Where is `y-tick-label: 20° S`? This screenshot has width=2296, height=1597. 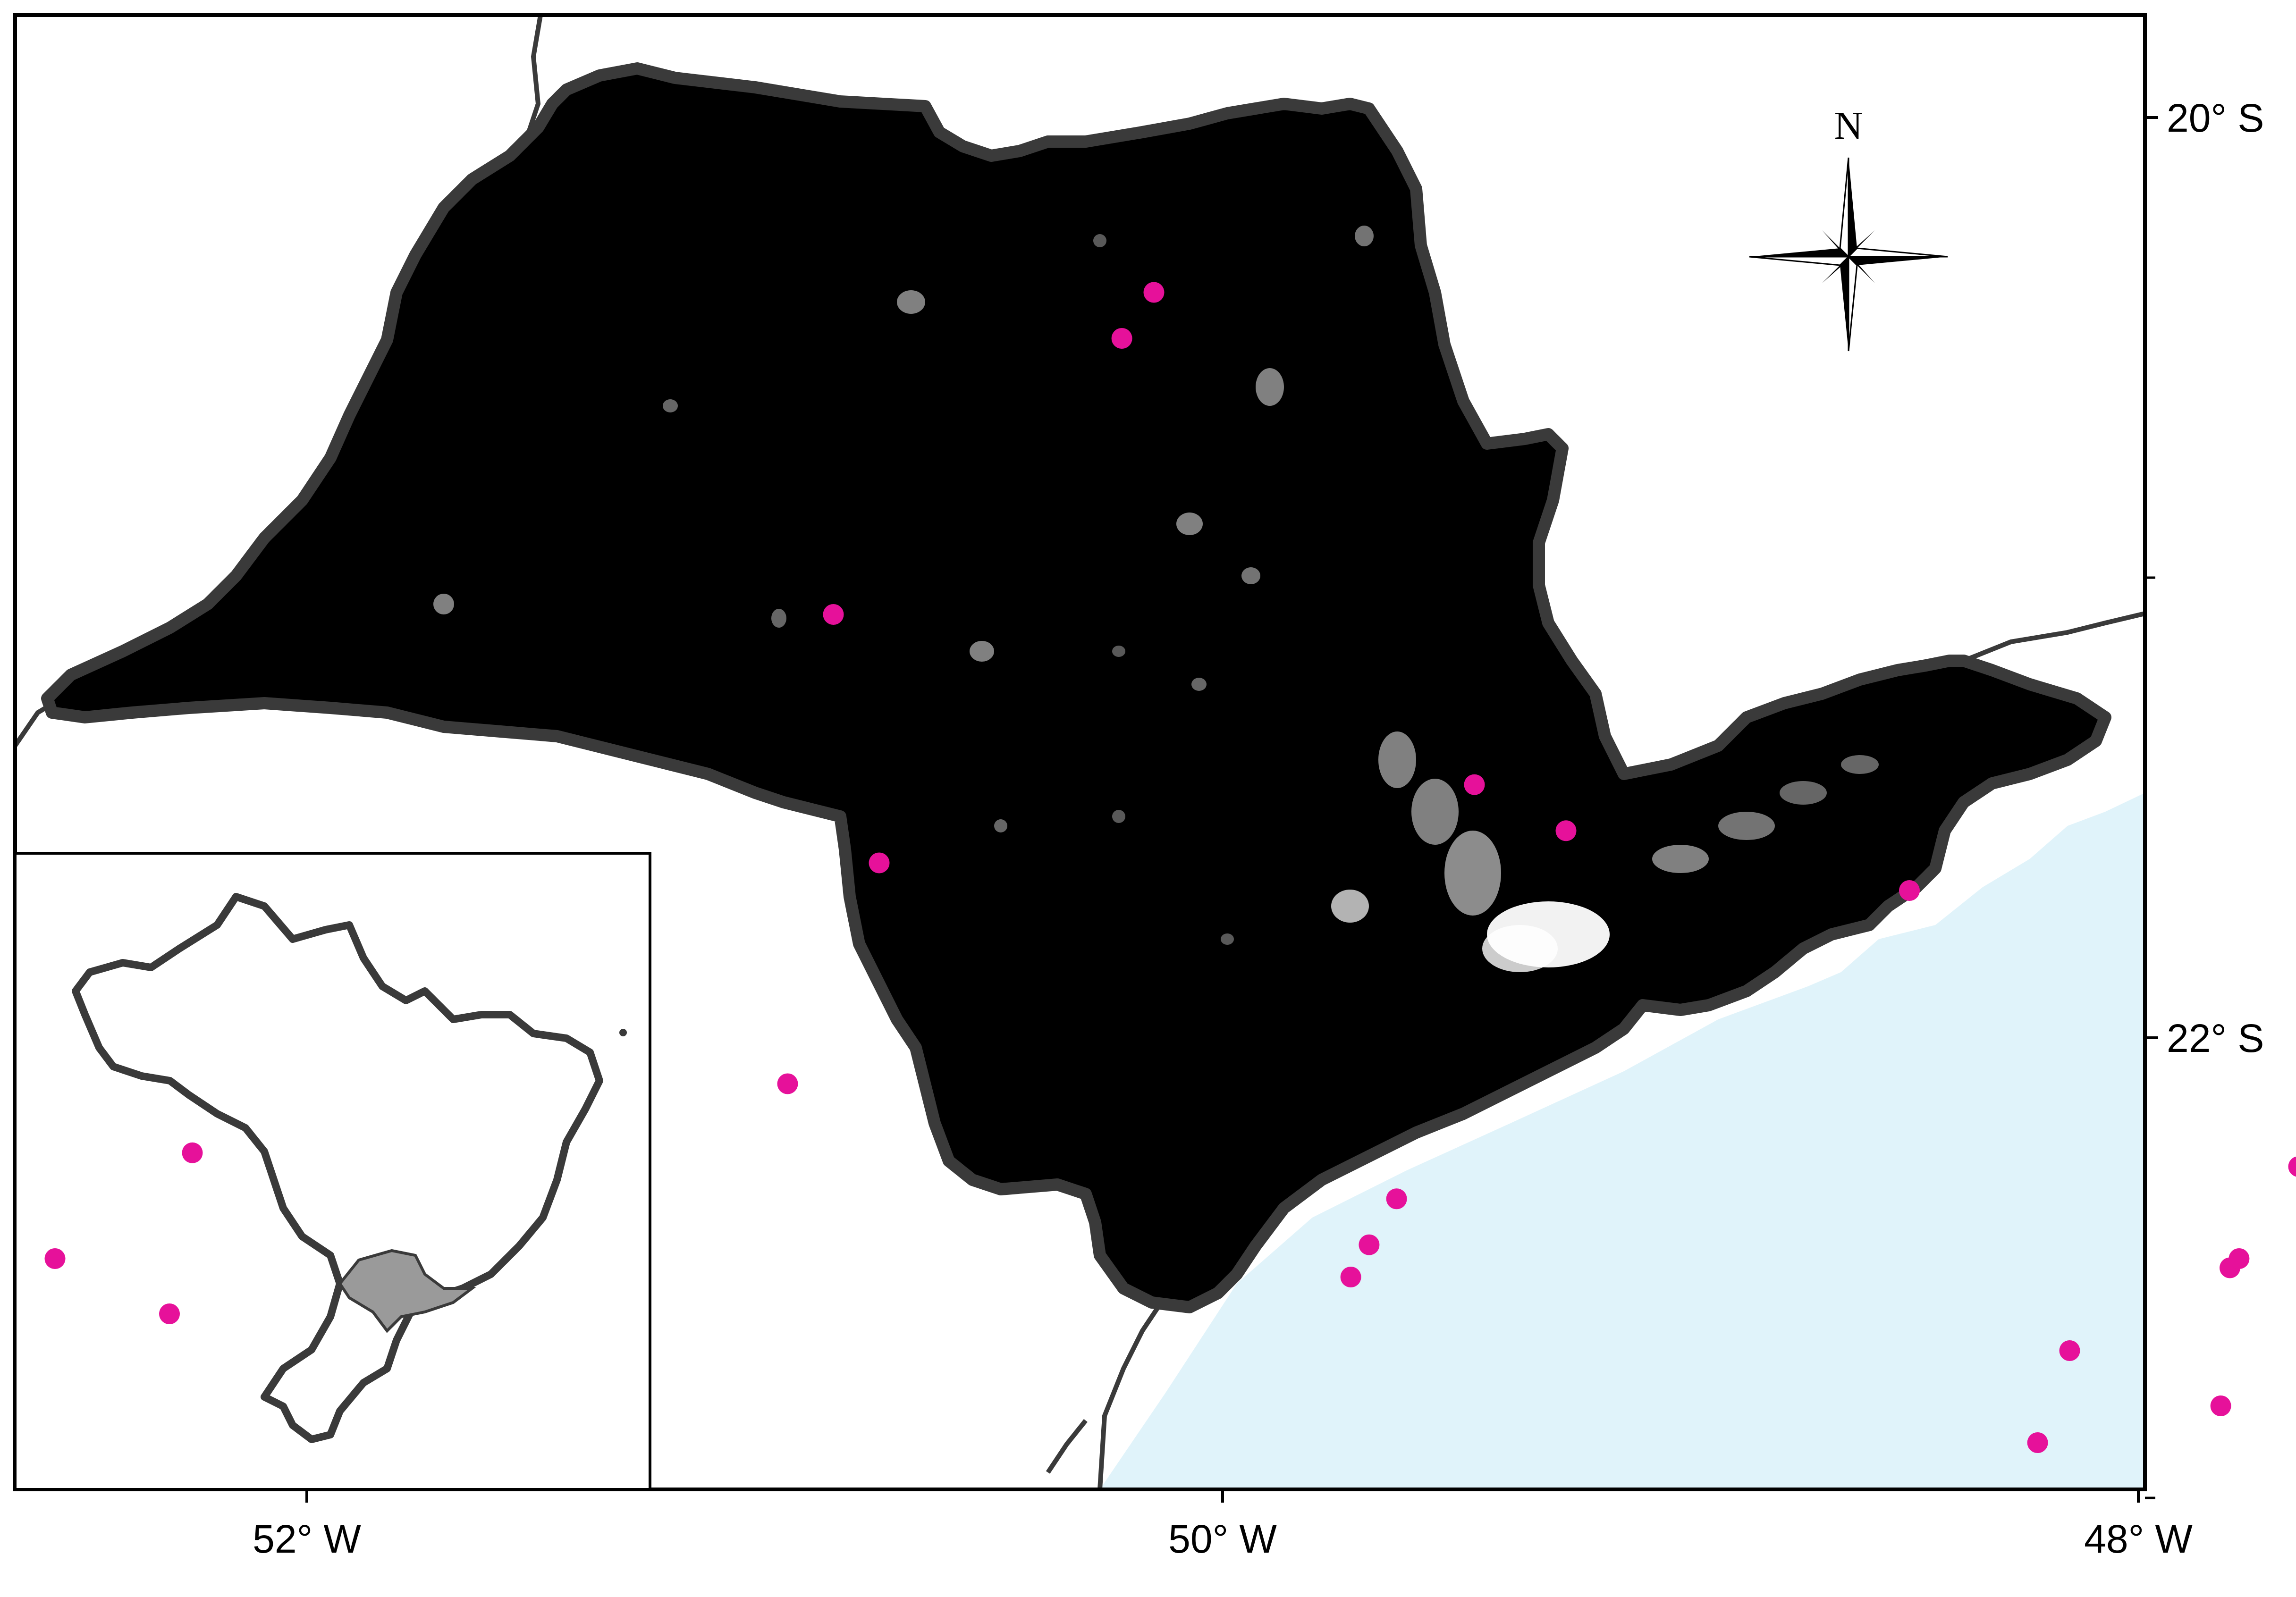
y-tick-label: 20° S is located at coordinates (2215, 118).